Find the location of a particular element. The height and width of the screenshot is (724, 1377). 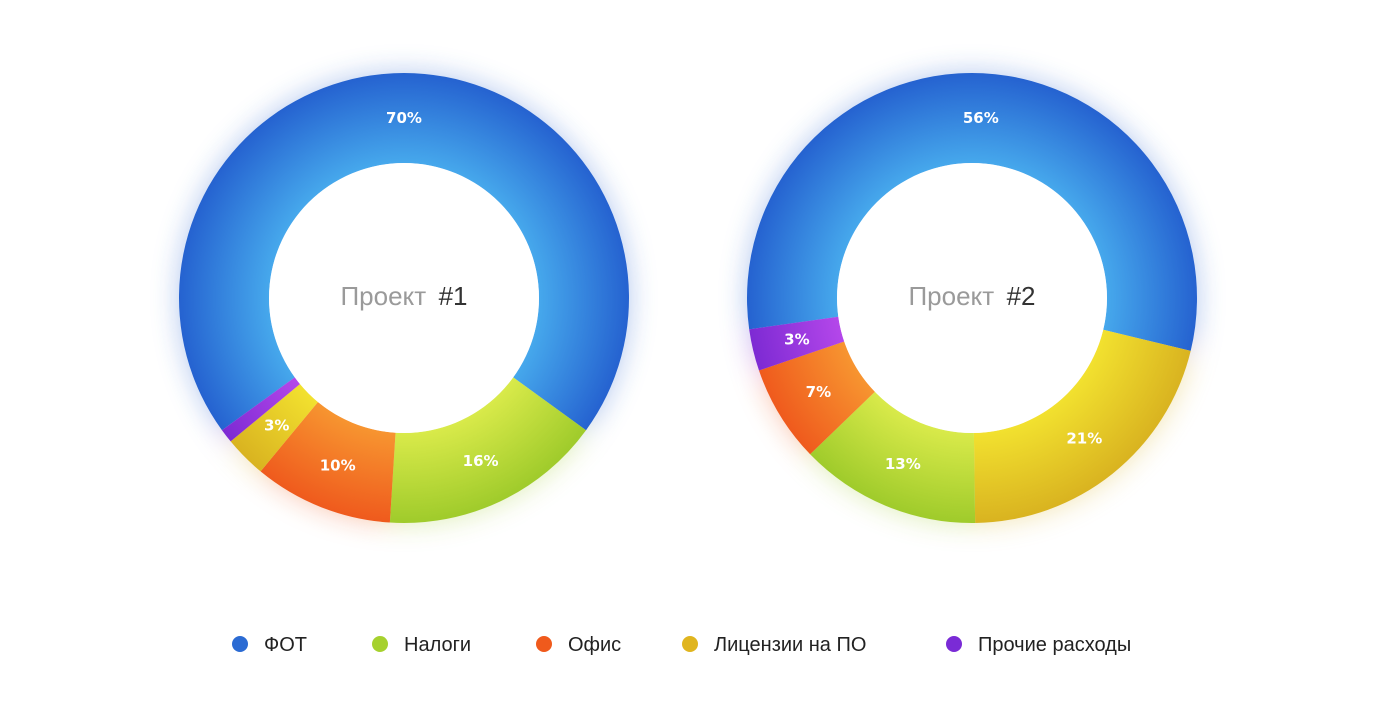

legend-label: Налоги is located at coordinates (437, 645).